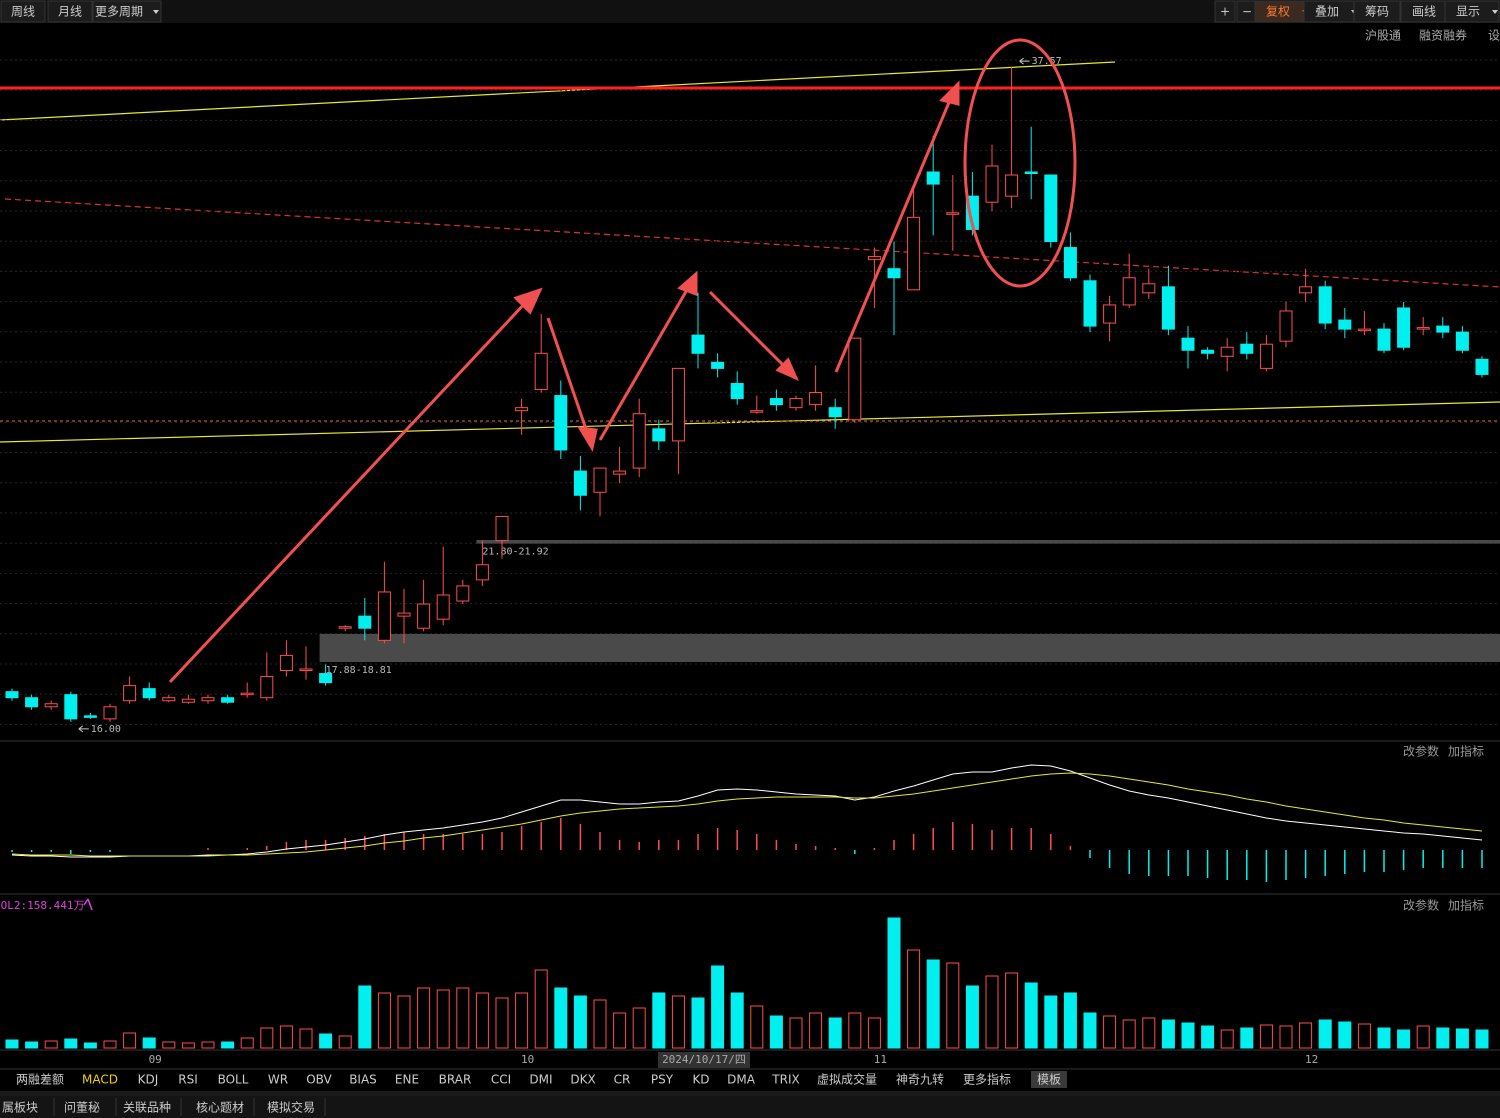 The height and width of the screenshot is (1118, 1500). I want to click on indicator-tab: WR, so click(278, 1080).